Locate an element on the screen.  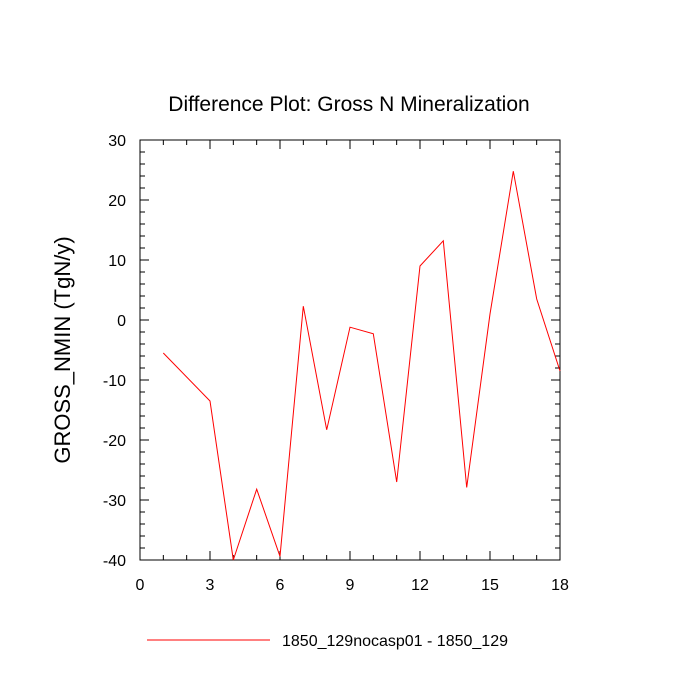
x-tick-label: 12 is located at coordinates (420, 585).